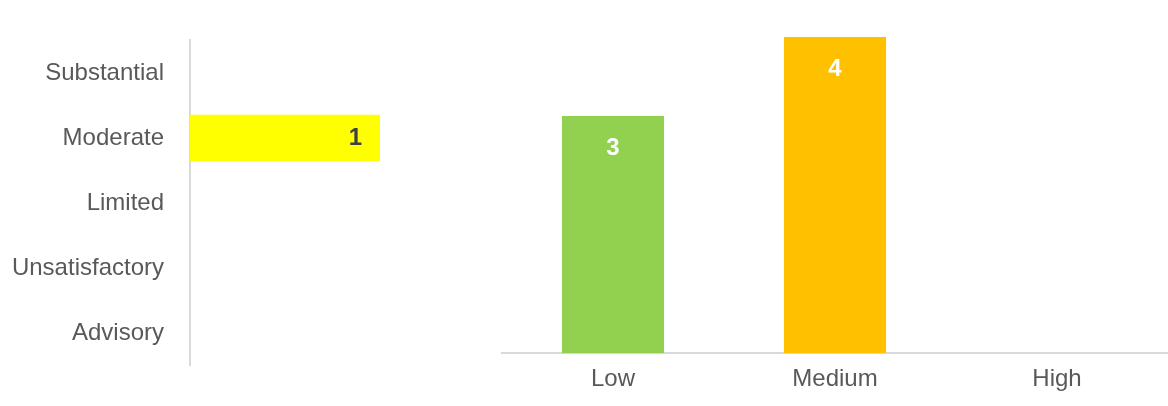 The image size is (1168, 406). What do you see at coordinates (87, 266) in the screenshot?
I see `y-tick-label: Unsatisfactory` at bounding box center [87, 266].